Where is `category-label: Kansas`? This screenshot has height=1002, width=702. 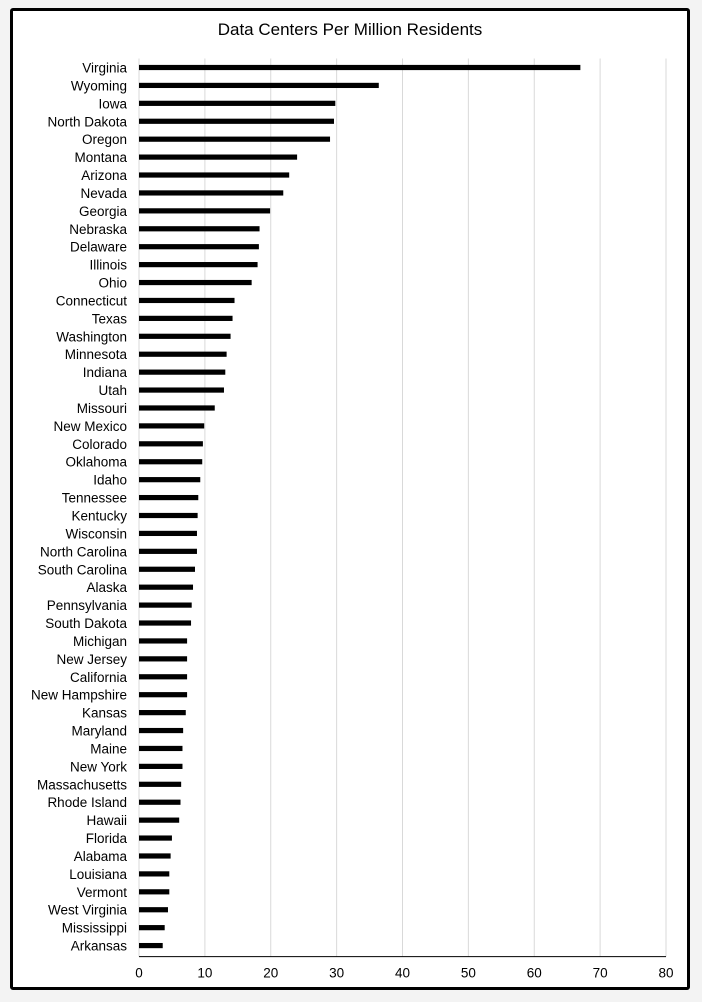
category-label: Kansas is located at coordinates (104, 713).